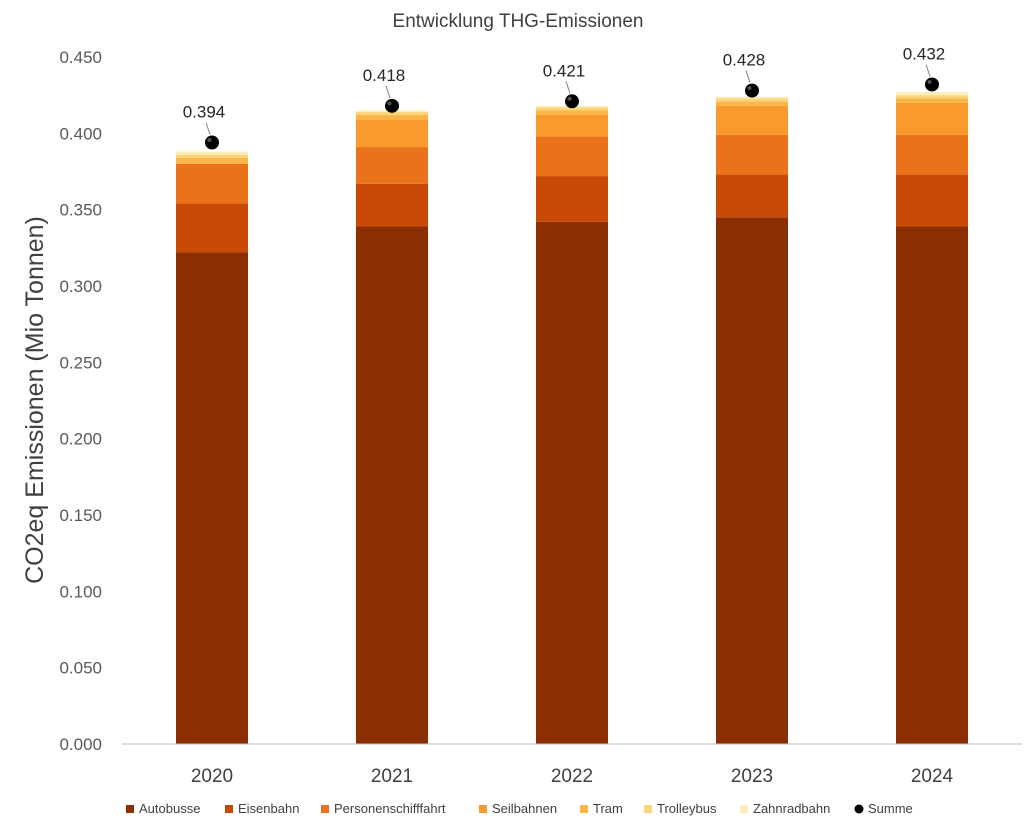  What do you see at coordinates (80, 591) in the screenshot?
I see `y-tick-label: 0.100` at bounding box center [80, 591].